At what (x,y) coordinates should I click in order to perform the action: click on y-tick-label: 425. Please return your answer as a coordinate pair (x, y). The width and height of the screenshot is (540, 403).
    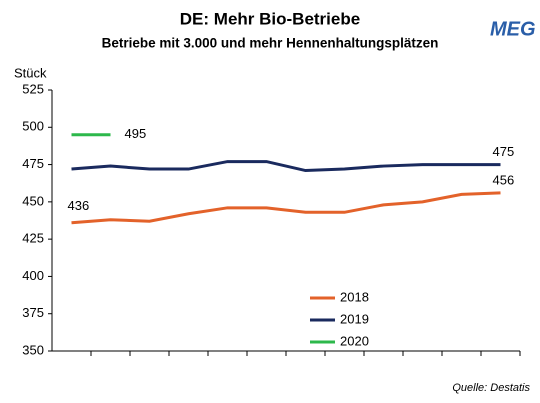
    Looking at the image, I should click on (33, 238).